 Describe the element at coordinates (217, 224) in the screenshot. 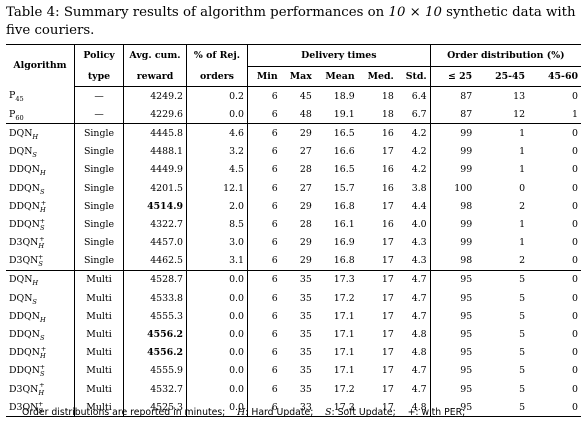

I see `rejected-orders-cell: 8.5` at that location.